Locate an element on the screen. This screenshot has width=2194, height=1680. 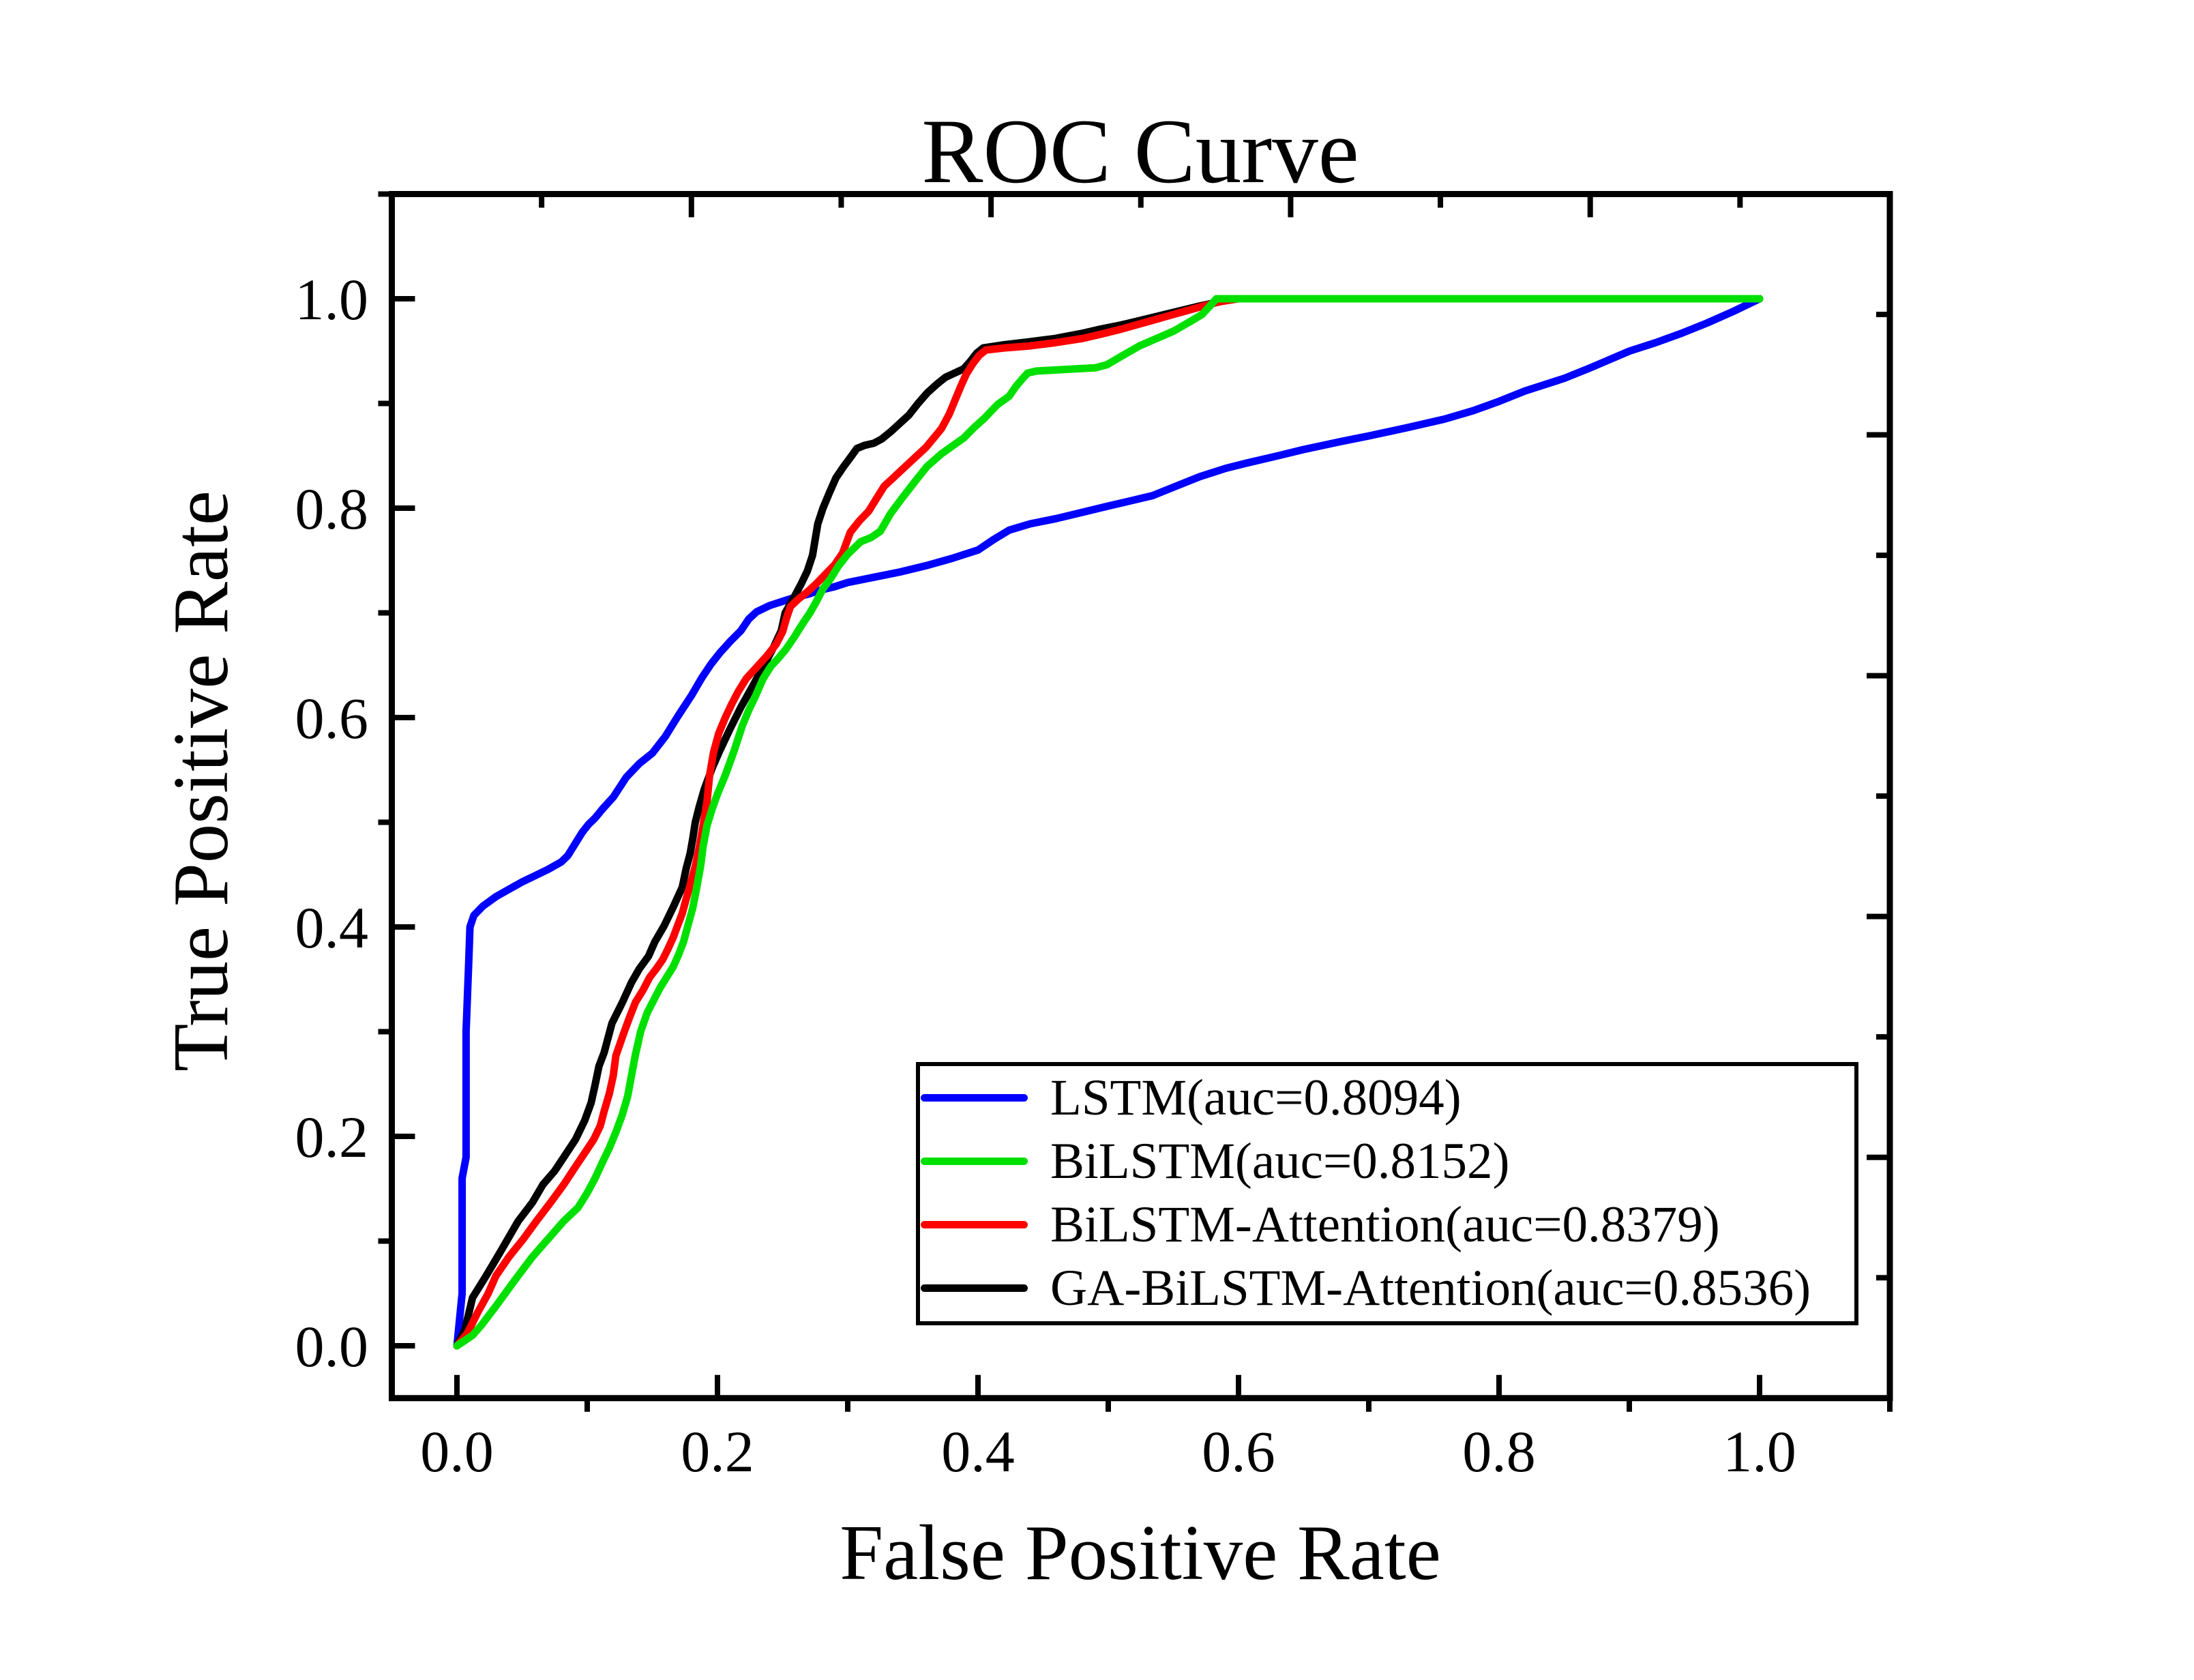
y-tick-label: 0.0 is located at coordinates (332, 1346).